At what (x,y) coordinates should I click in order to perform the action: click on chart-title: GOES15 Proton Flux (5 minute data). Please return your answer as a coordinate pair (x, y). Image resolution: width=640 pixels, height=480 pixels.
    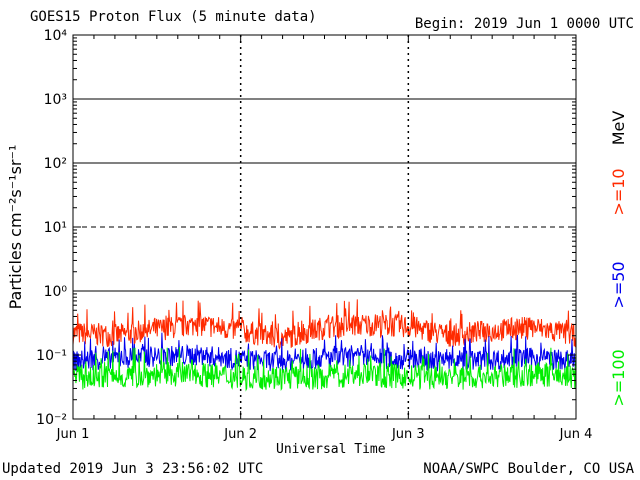
    Looking at the image, I should click on (173, 17).